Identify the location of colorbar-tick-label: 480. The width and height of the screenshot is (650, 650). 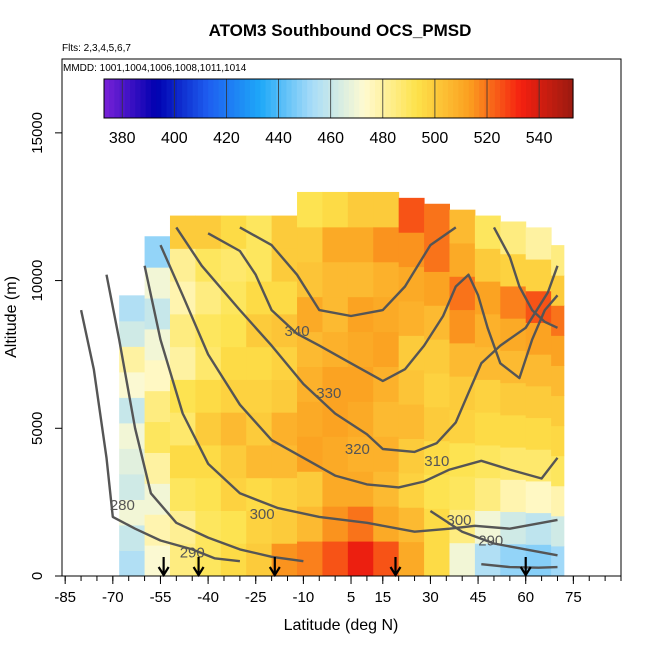
(382, 138).